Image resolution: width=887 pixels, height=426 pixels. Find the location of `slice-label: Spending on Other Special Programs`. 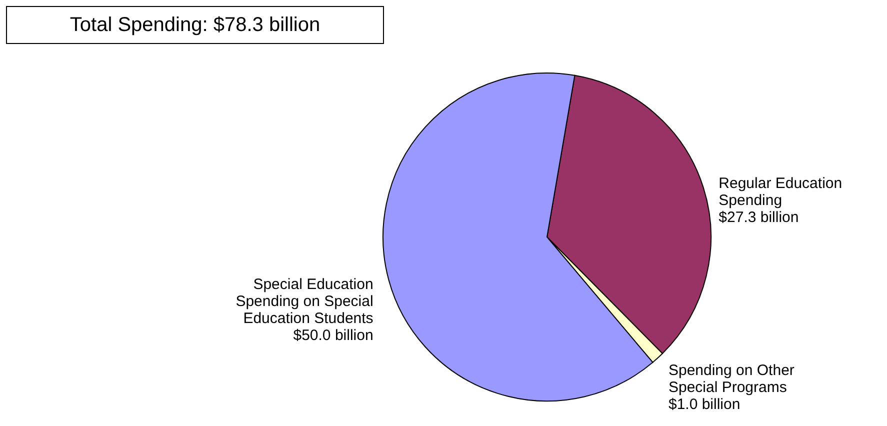

slice-label: Spending on Other Special Programs is located at coordinates (731, 379).